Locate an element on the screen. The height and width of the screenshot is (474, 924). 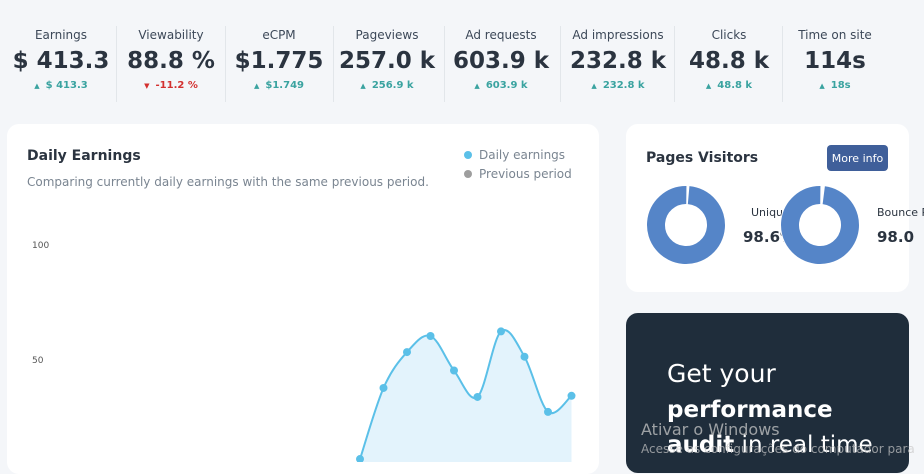
stat-delta: ▼ -11.2 % is located at coordinates (171, 85).